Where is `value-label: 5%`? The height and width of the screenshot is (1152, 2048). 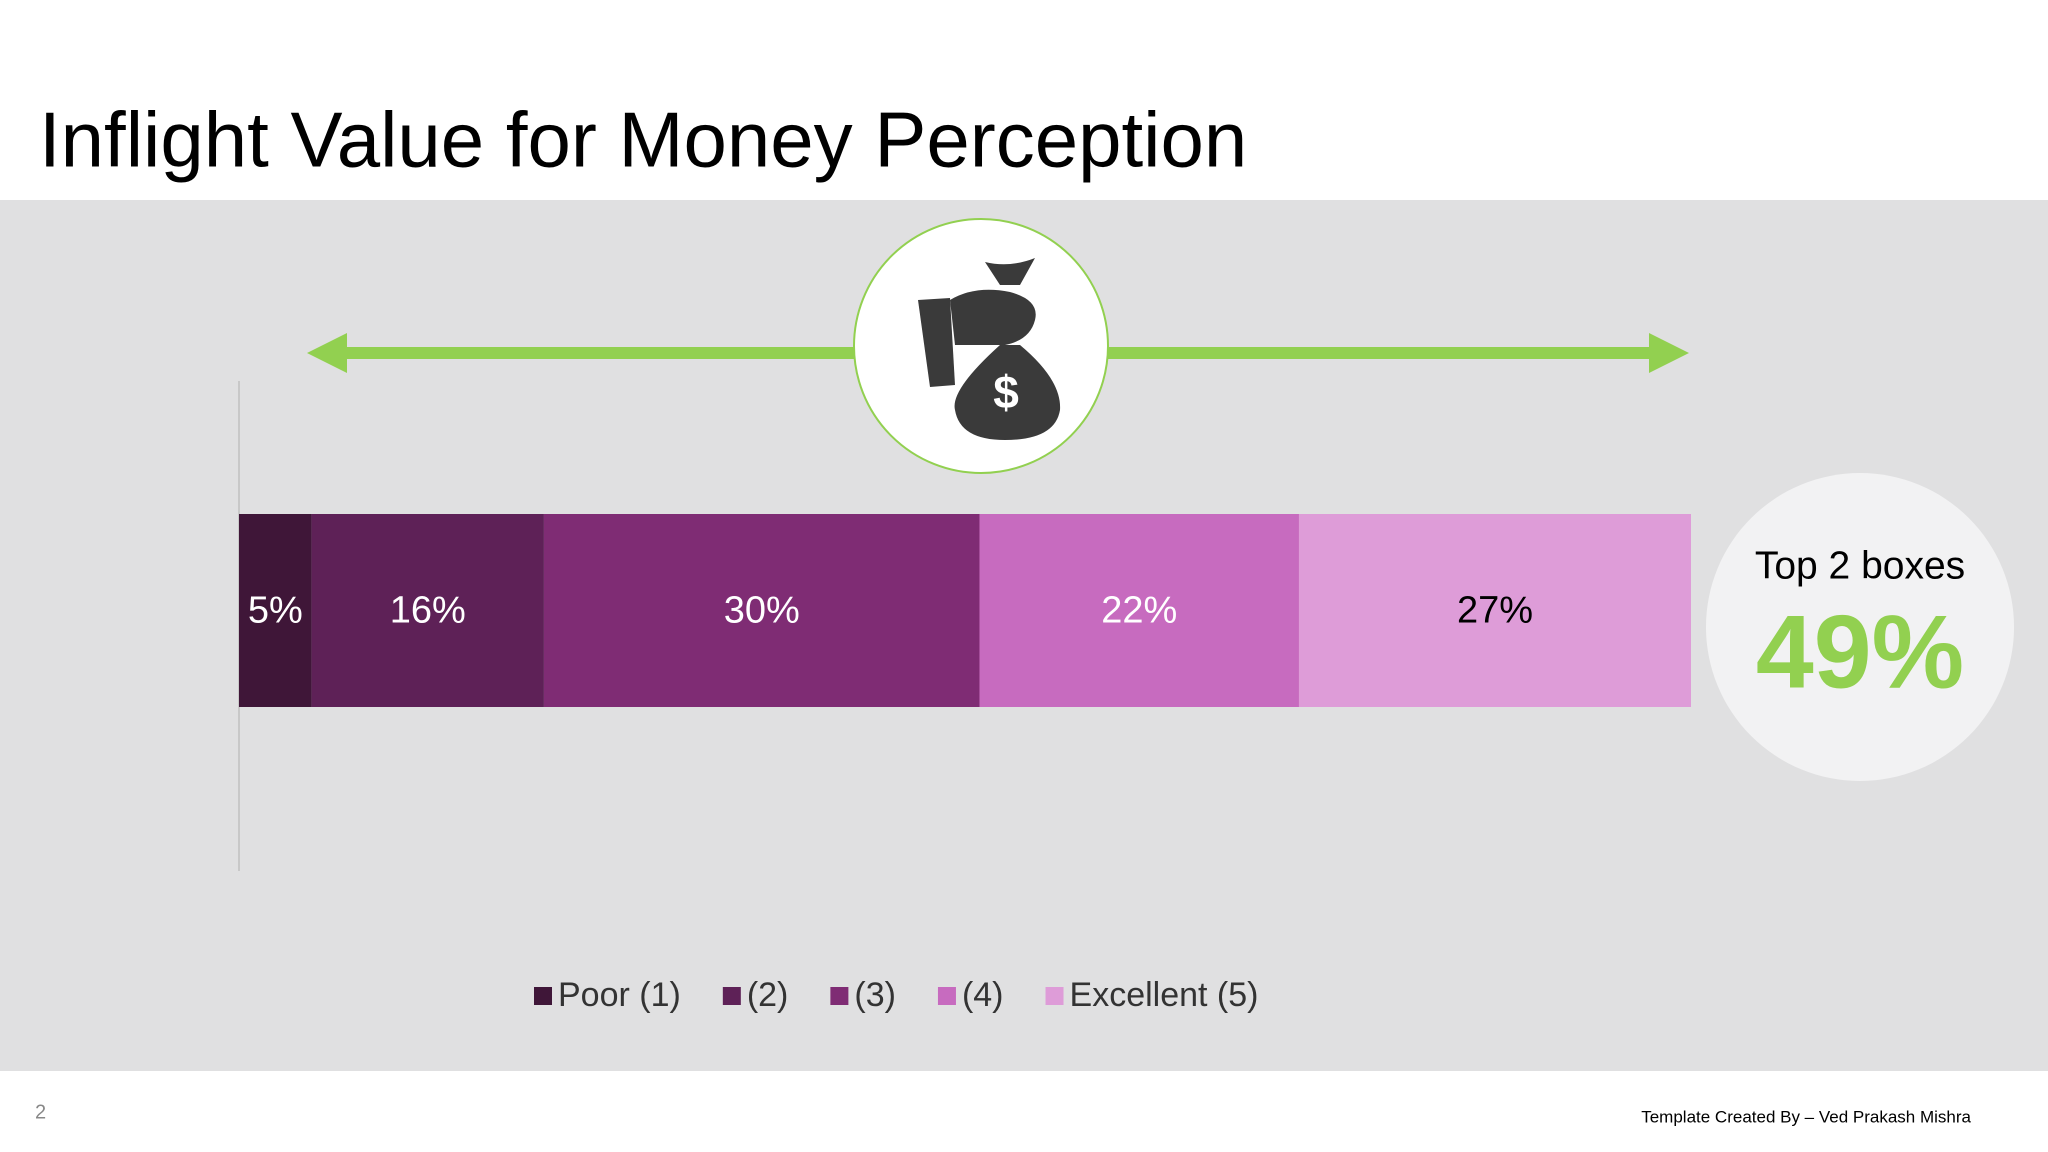 value-label: 5% is located at coordinates (275, 611).